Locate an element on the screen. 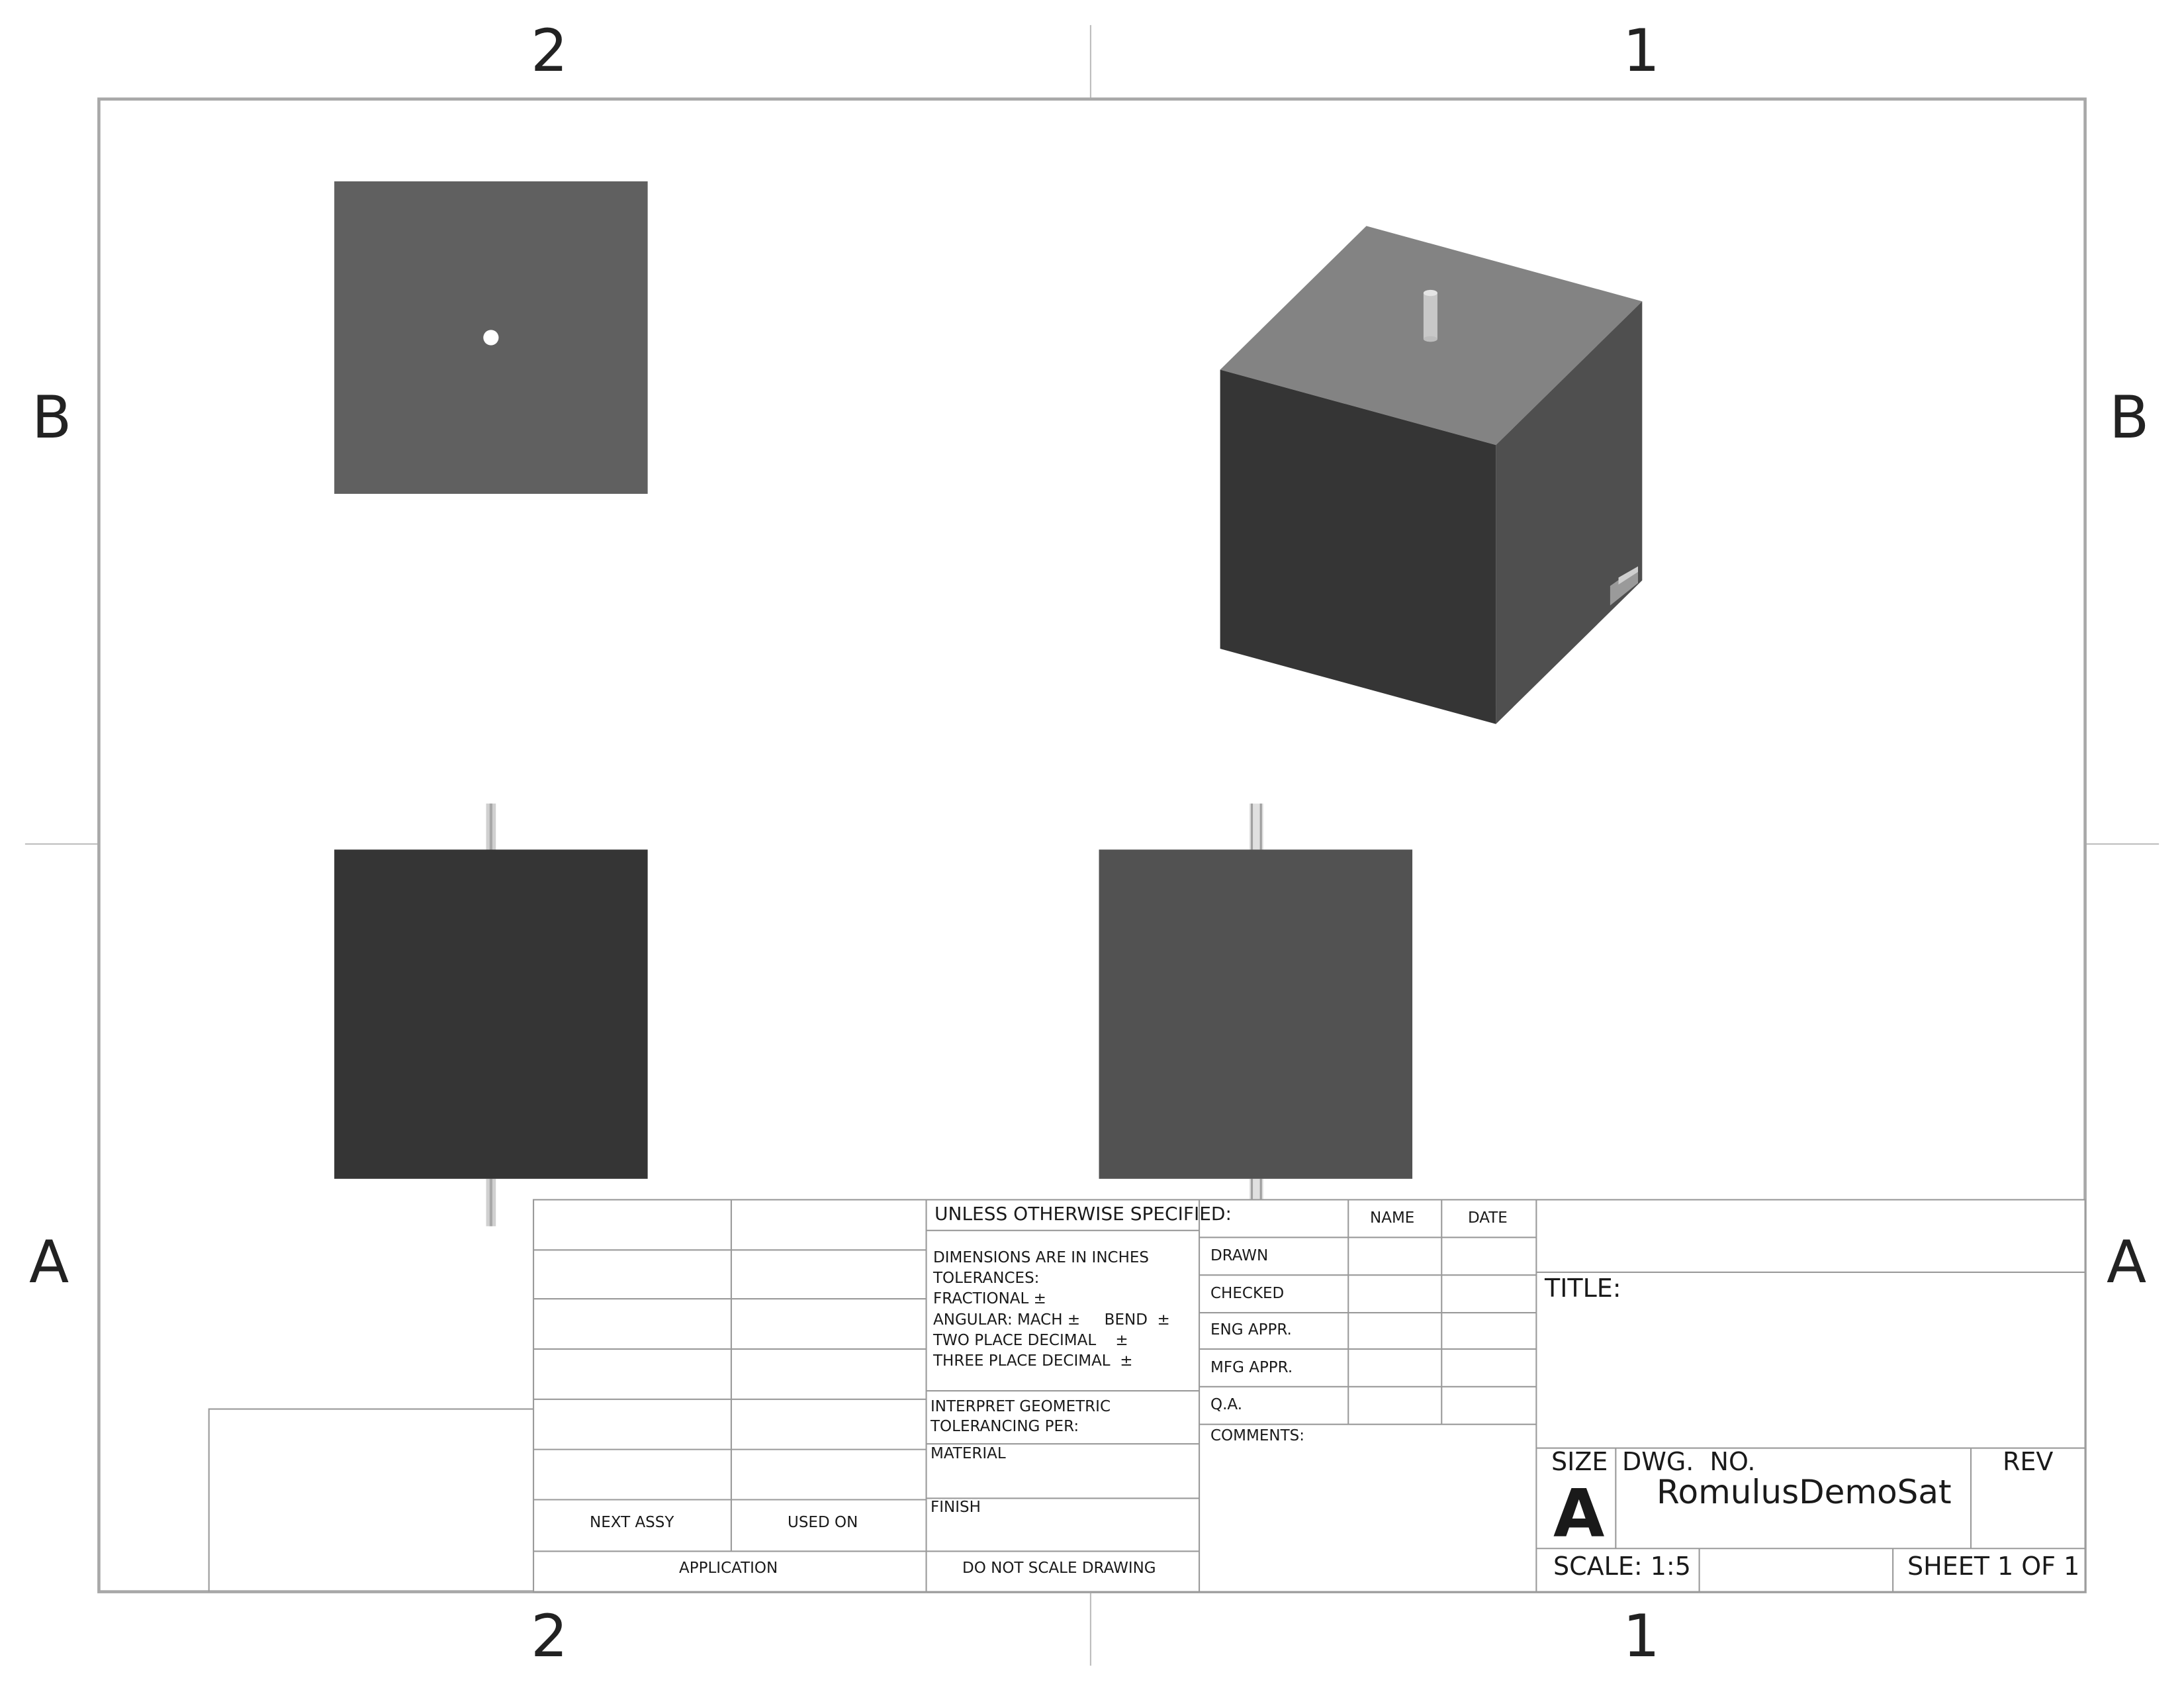 The width and height of the screenshot is (2184, 1688). approval-row-checked: CHECKED is located at coordinates (1247, 1293).